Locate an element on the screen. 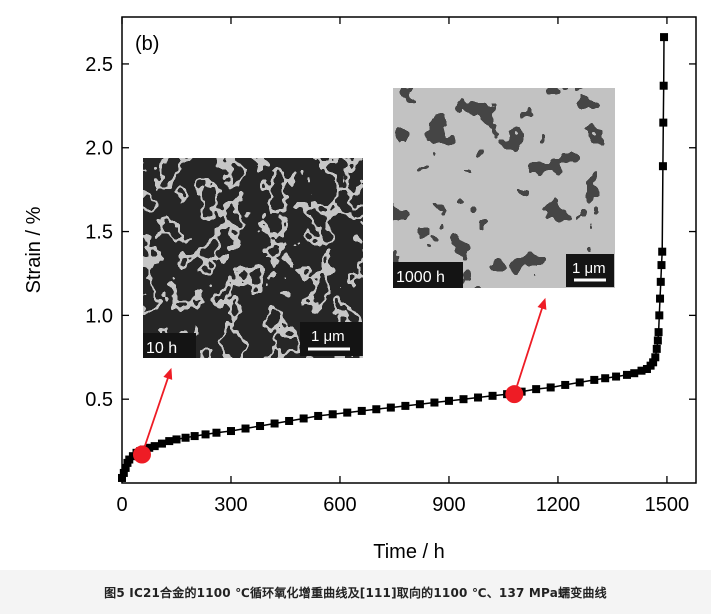 The height and width of the screenshot is (614, 711). x-tick-label: 1200 is located at coordinates (558, 505).